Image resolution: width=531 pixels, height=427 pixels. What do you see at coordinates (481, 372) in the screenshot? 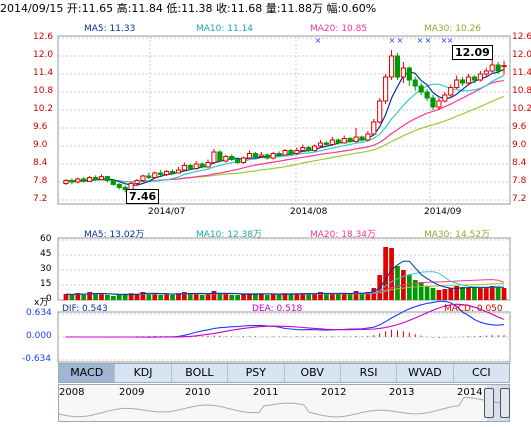
I see `tab-cci: CCI` at bounding box center [481, 372].